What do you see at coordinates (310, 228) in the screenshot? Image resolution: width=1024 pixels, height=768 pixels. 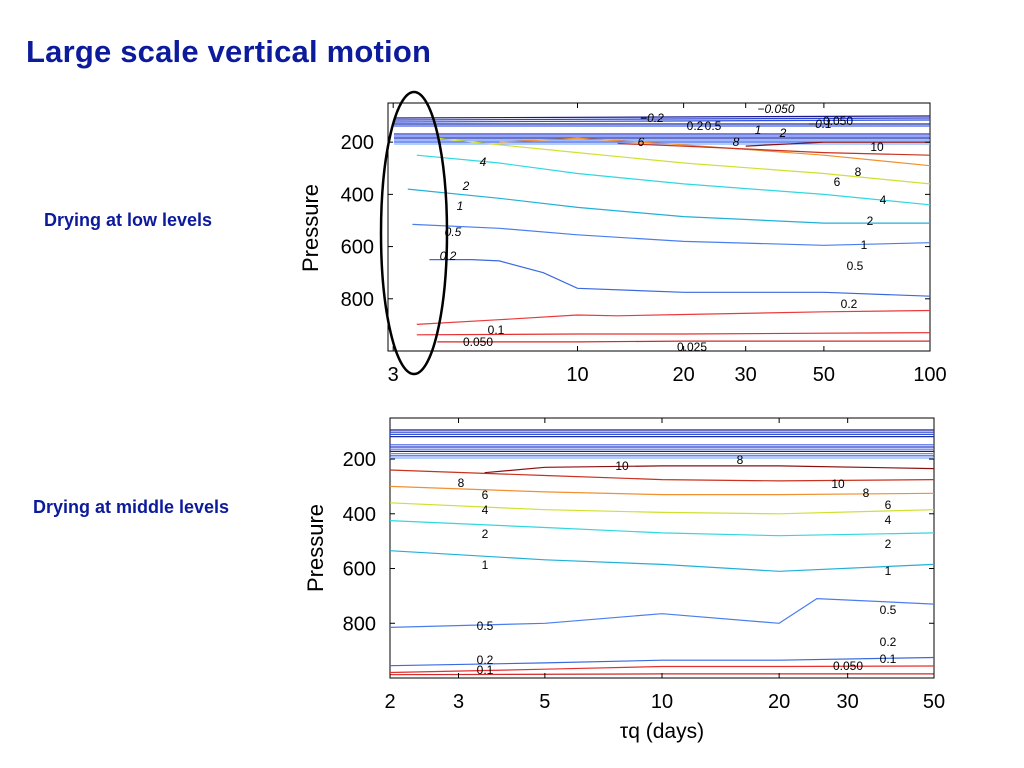 I see `top-y-axis-label: Pressure` at bounding box center [310, 228].